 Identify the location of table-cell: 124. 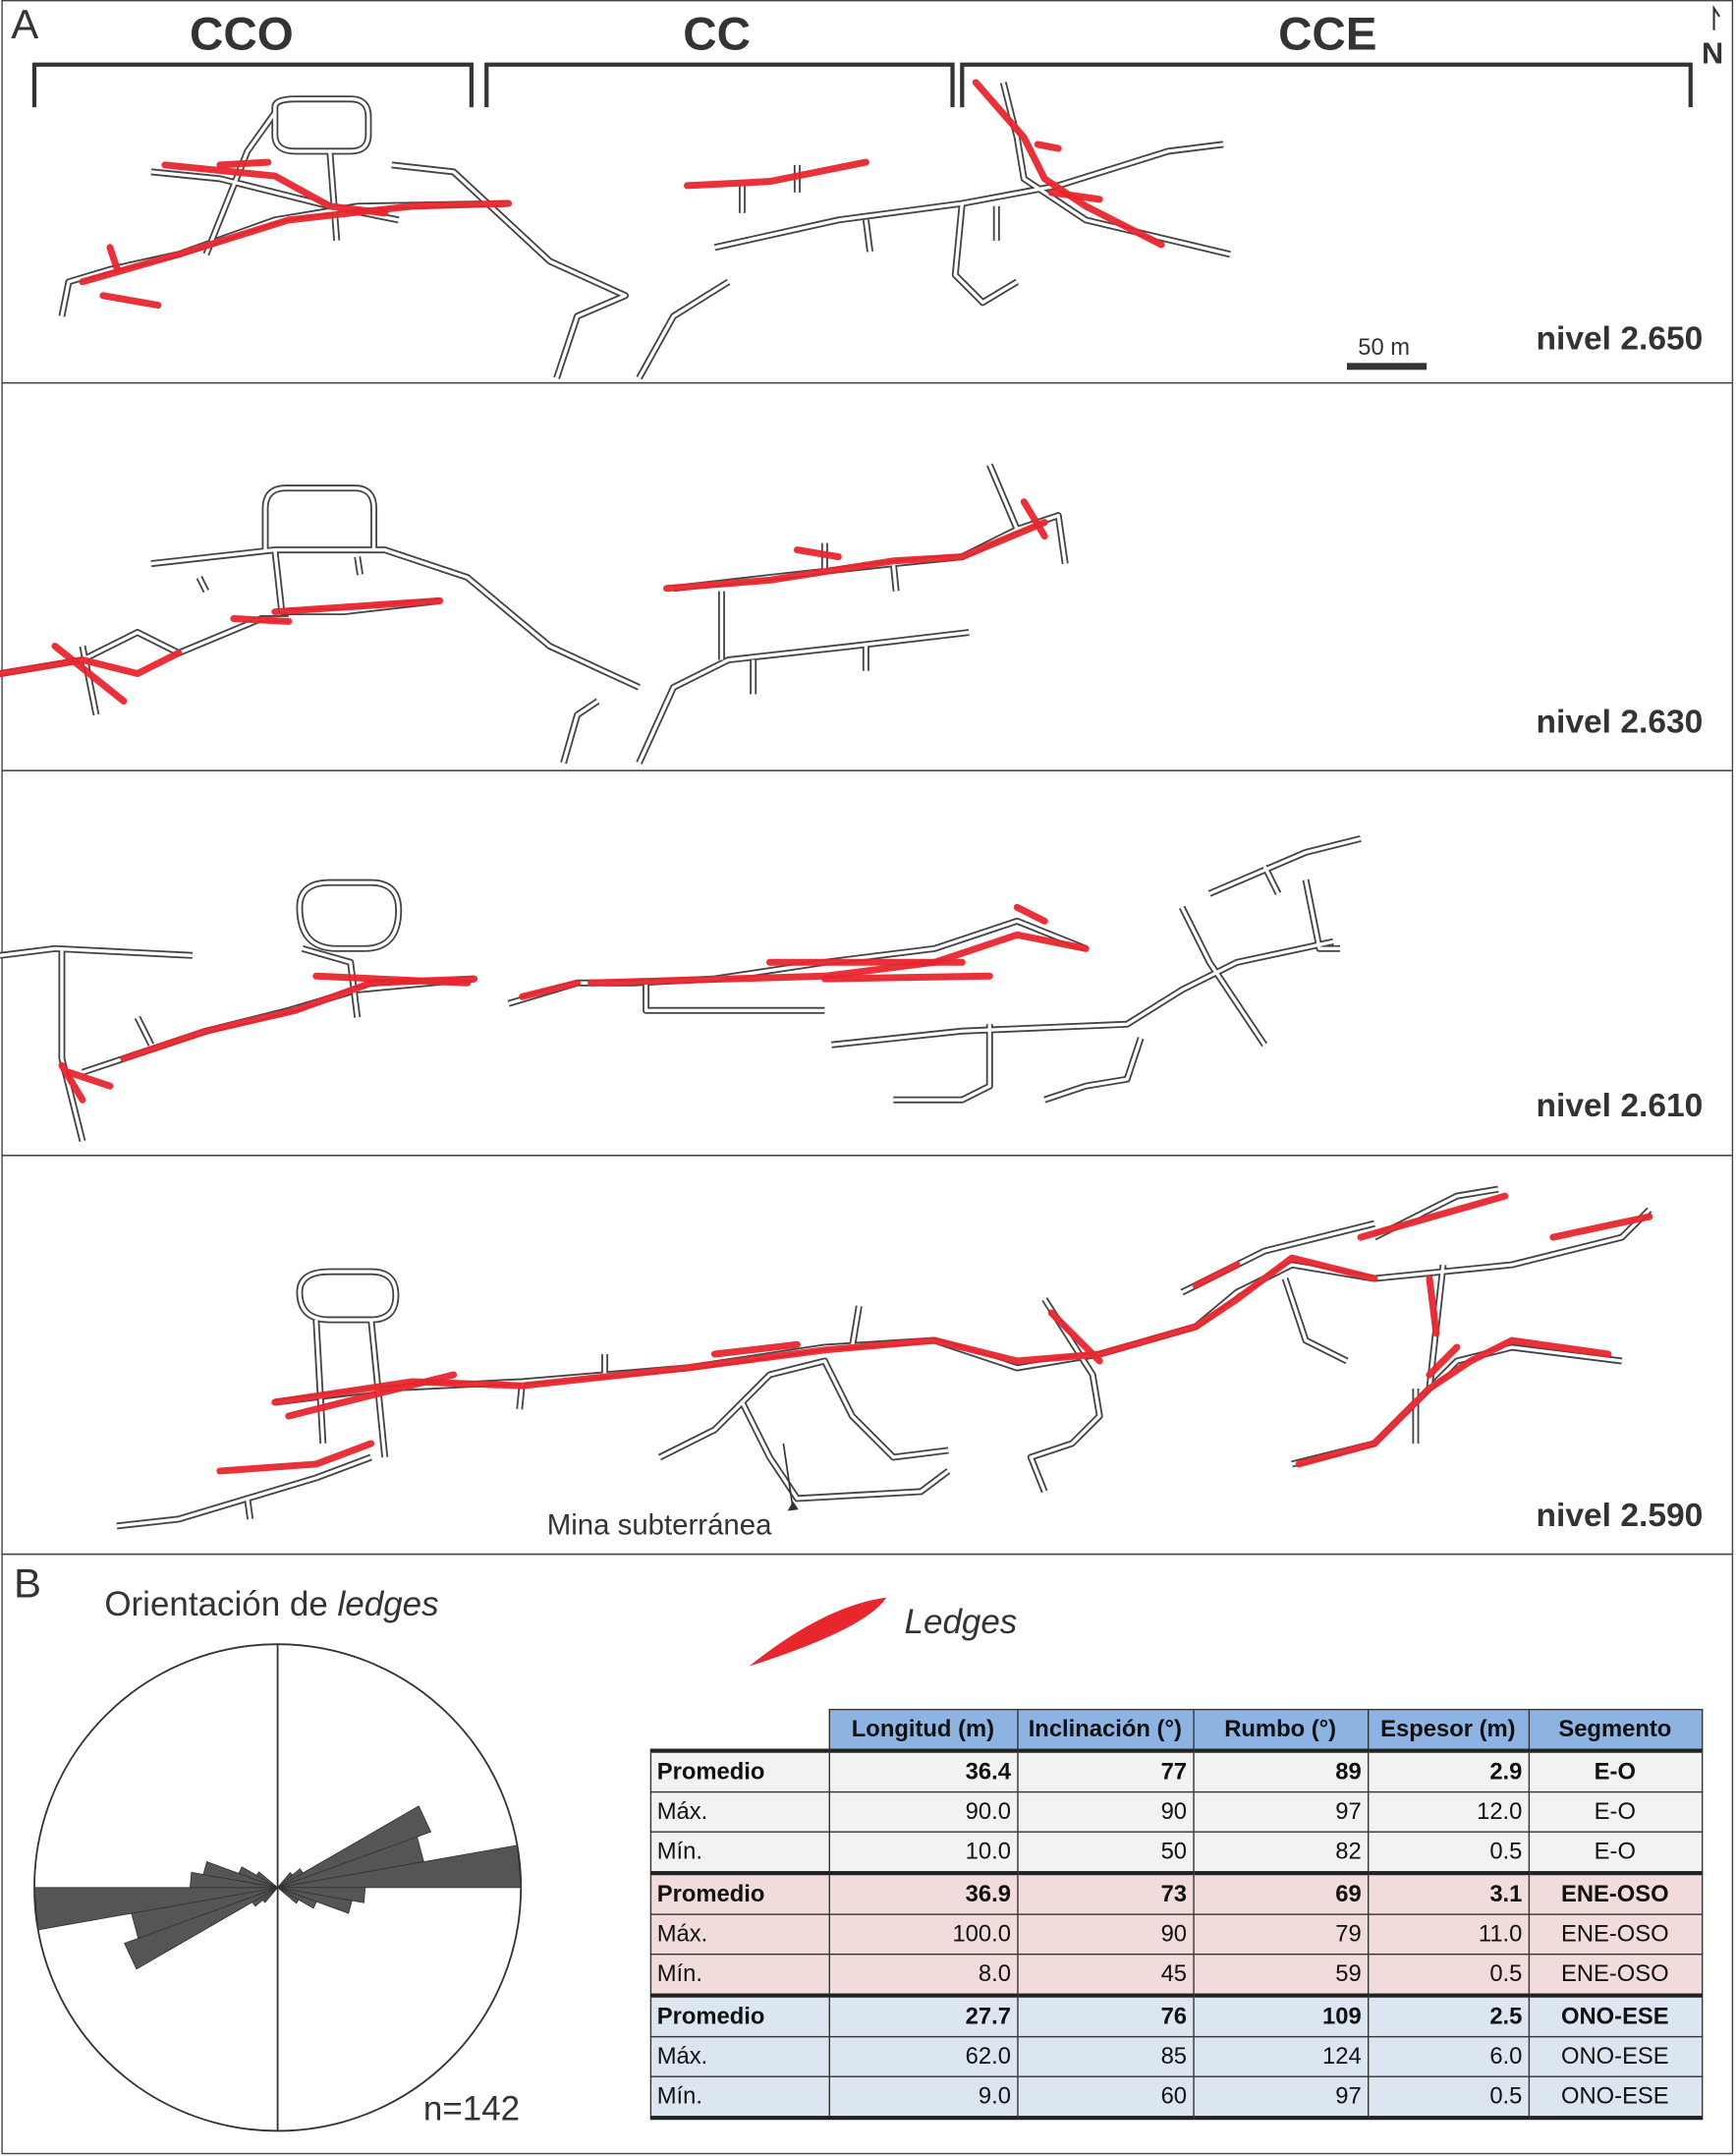
(1280, 2056).